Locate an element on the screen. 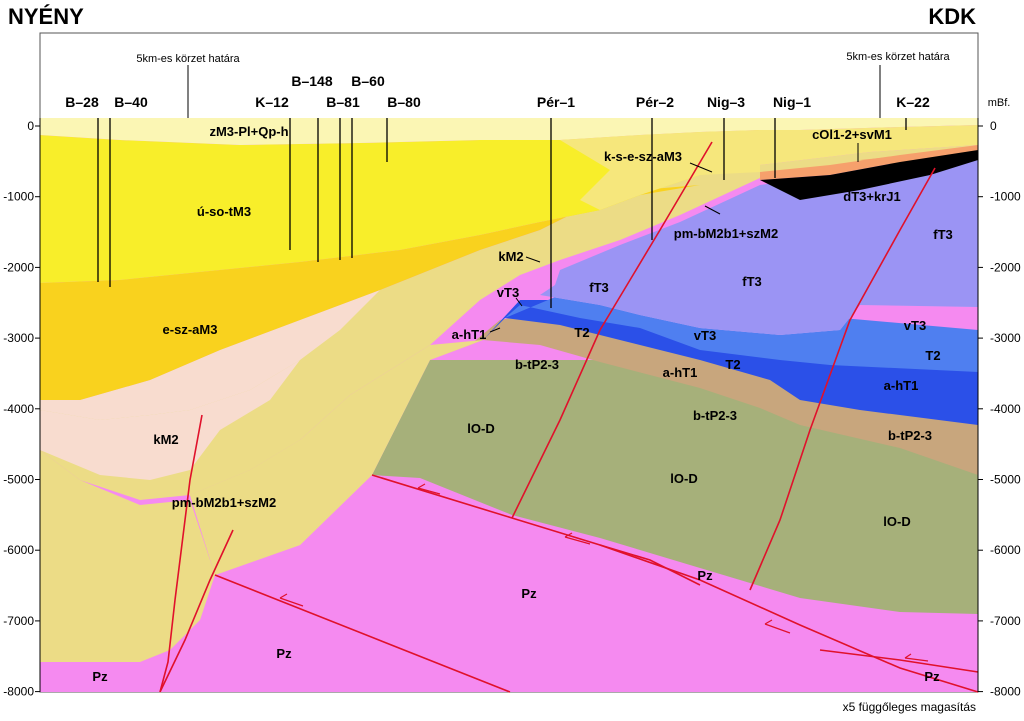  leader-km2-mid is located at coordinates (533, 259).